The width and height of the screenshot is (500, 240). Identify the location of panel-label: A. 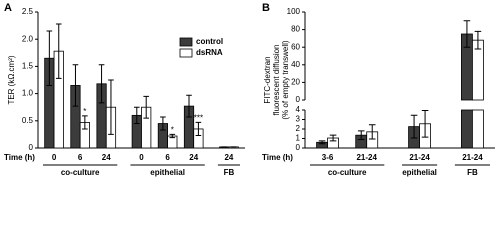
(8, 8).